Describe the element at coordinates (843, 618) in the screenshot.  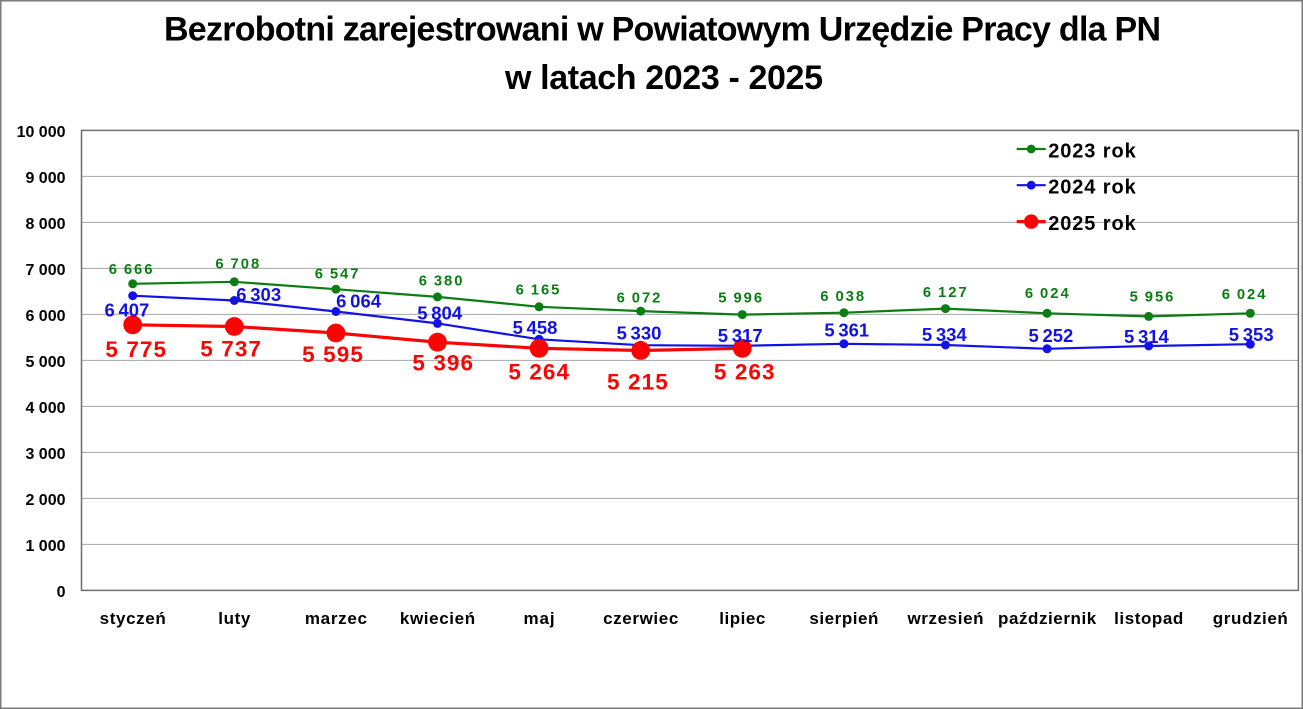
I see `svg-text: sierpień` at that location.